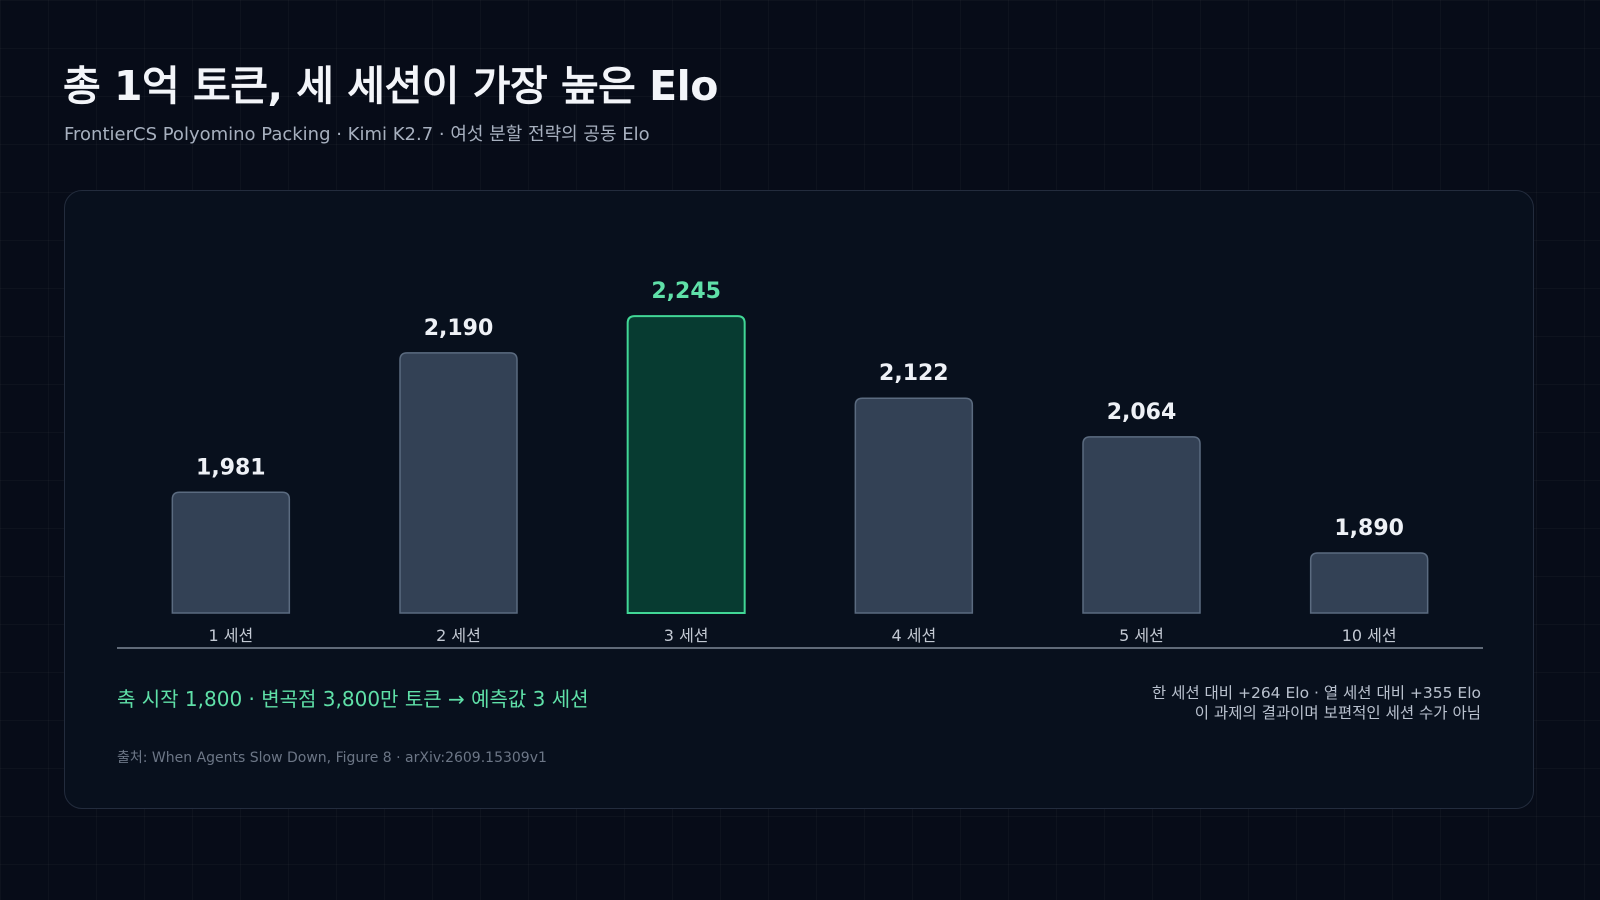 This screenshot has height=900, width=1600. What do you see at coordinates (913, 635) in the screenshot?
I see `x-tick-label: 4 세션` at bounding box center [913, 635].